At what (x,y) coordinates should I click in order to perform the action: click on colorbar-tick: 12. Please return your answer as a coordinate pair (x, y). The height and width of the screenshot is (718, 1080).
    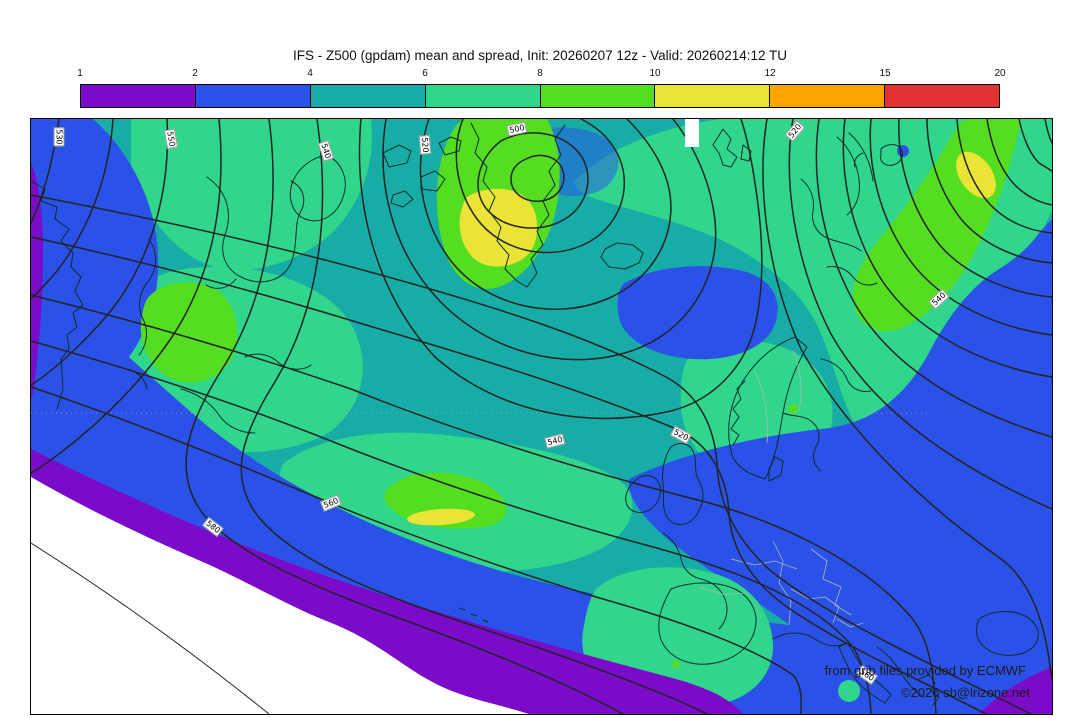
    Looking at the image, I should click on (770, 73).